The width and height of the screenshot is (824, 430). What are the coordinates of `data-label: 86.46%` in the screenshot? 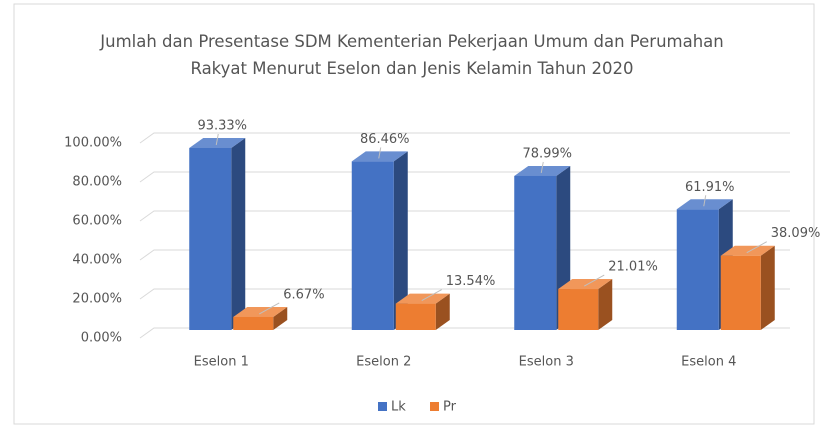 It's located at (385, 139).